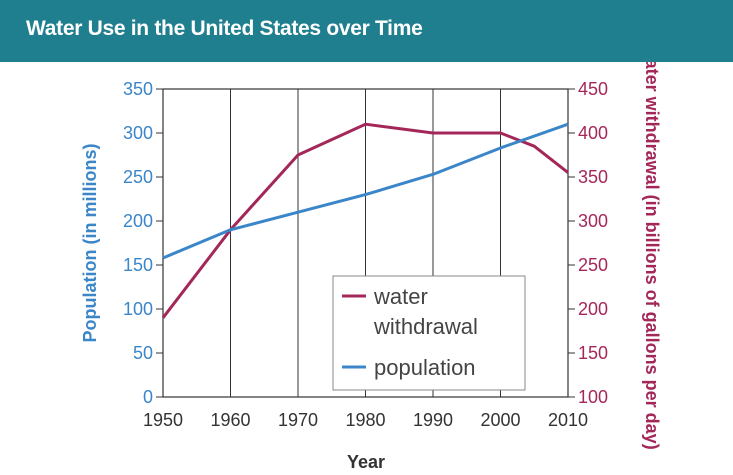 The width and height of the screenshot is (733, 475). Describe the element at coordinates (163, 420) in the screenshot. I see `x-tick-label: 1950` at that location.